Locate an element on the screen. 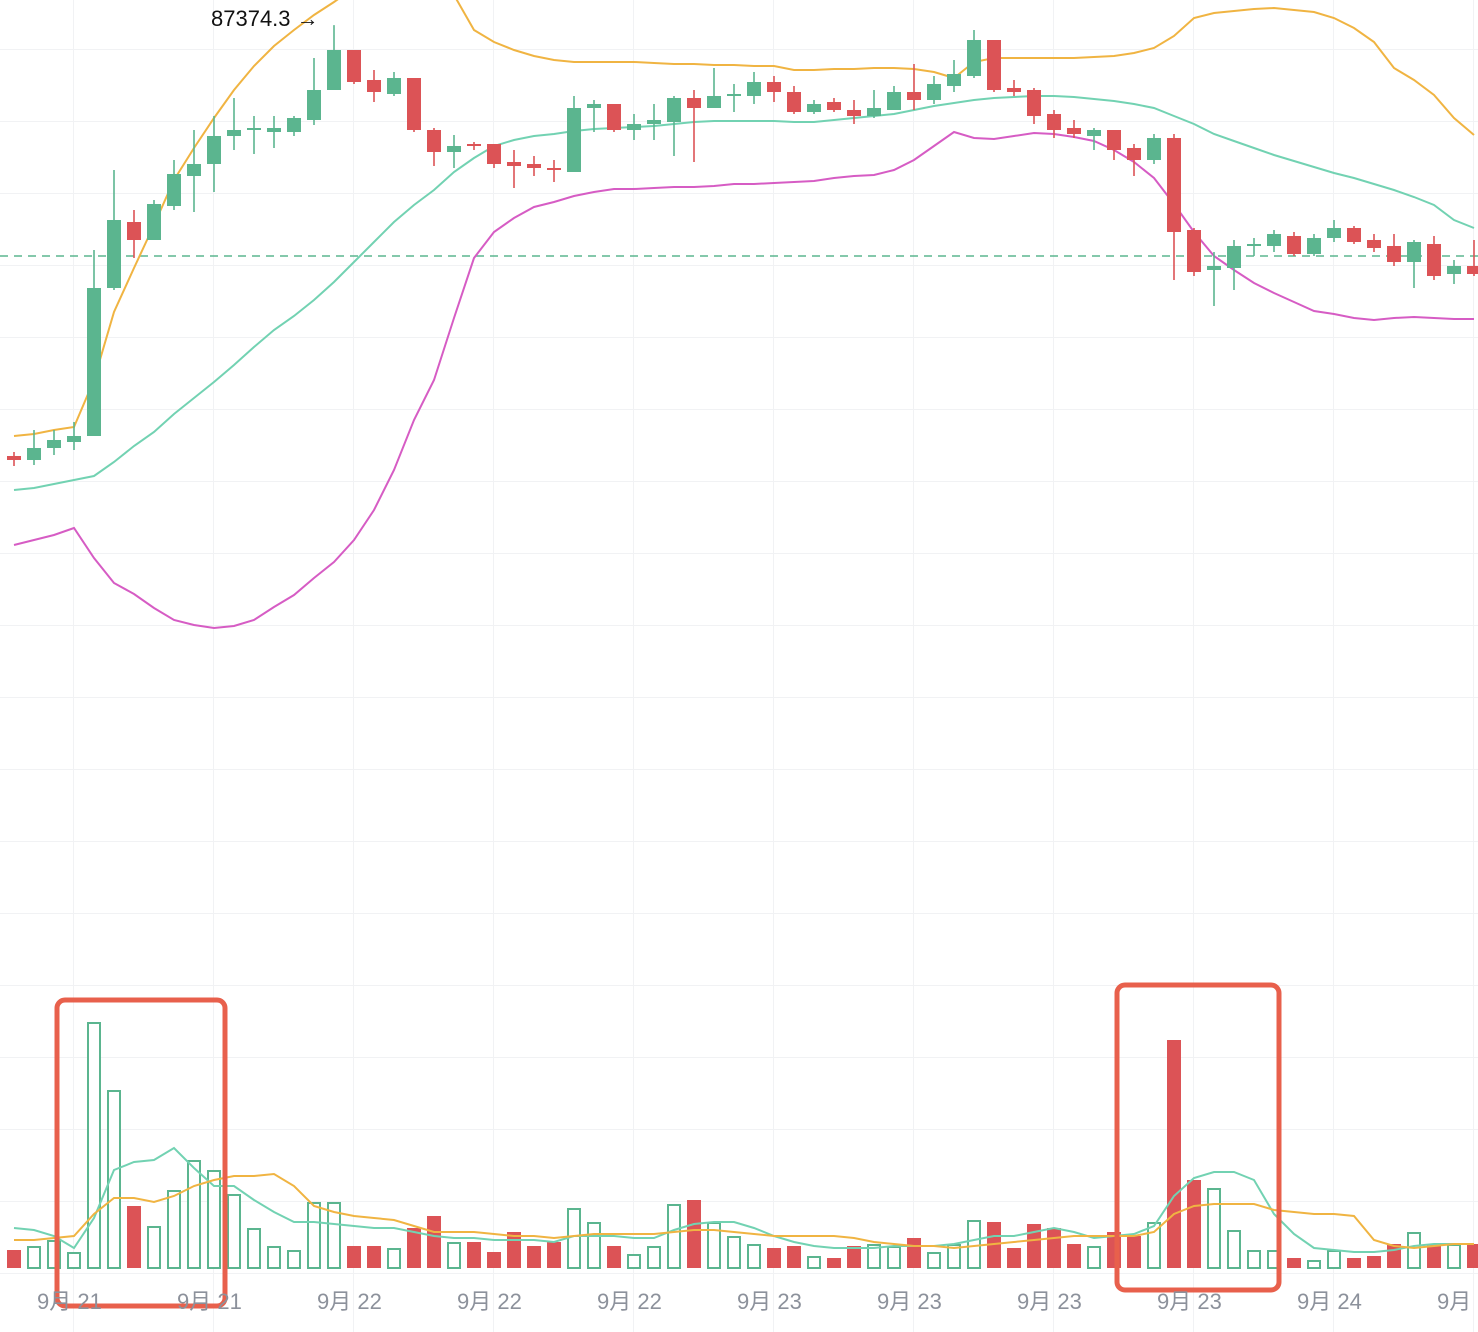  highlight-box is located at coordinates (141, 1153).